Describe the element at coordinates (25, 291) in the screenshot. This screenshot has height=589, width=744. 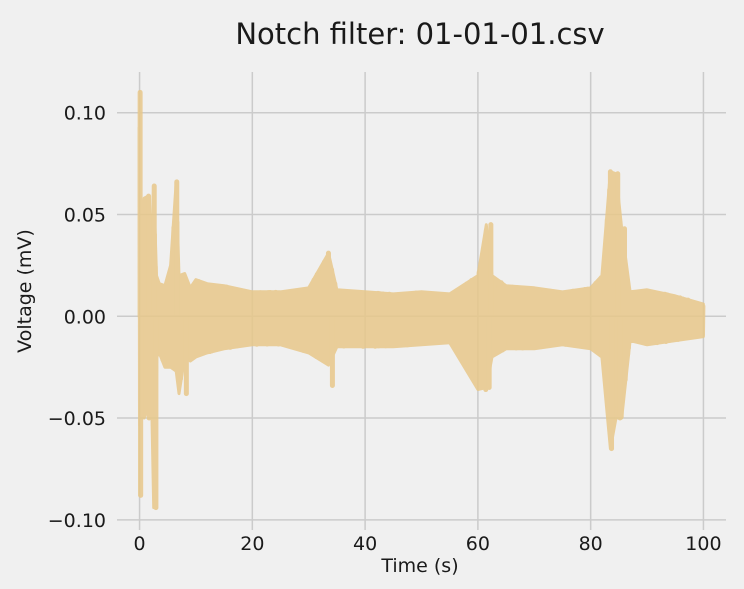
I see `y-axis-label: Voltage (mV)` at that location.